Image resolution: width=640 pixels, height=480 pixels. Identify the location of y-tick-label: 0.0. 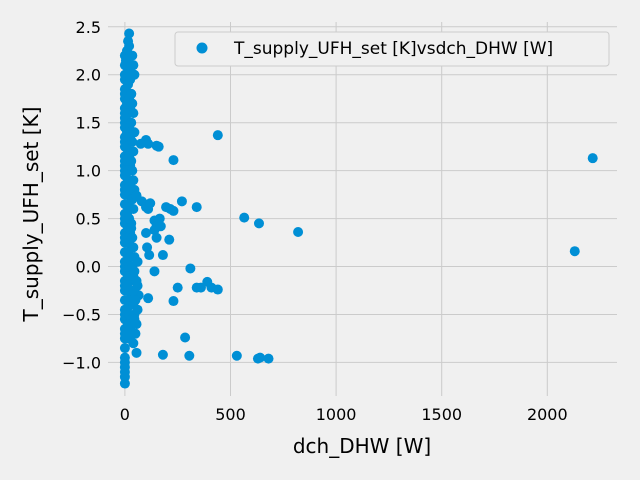
(88, 267).